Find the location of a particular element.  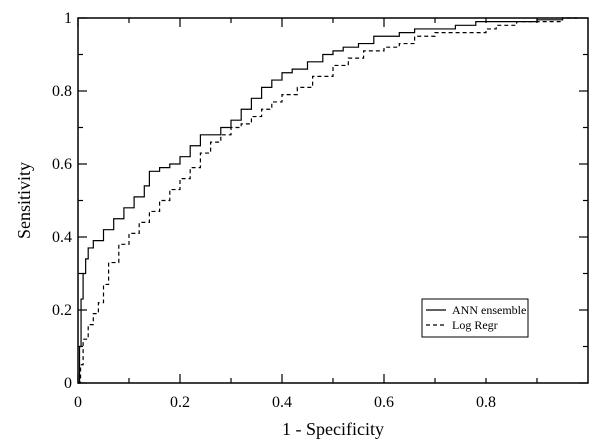

legend-box is located at coordinates (475, 318).